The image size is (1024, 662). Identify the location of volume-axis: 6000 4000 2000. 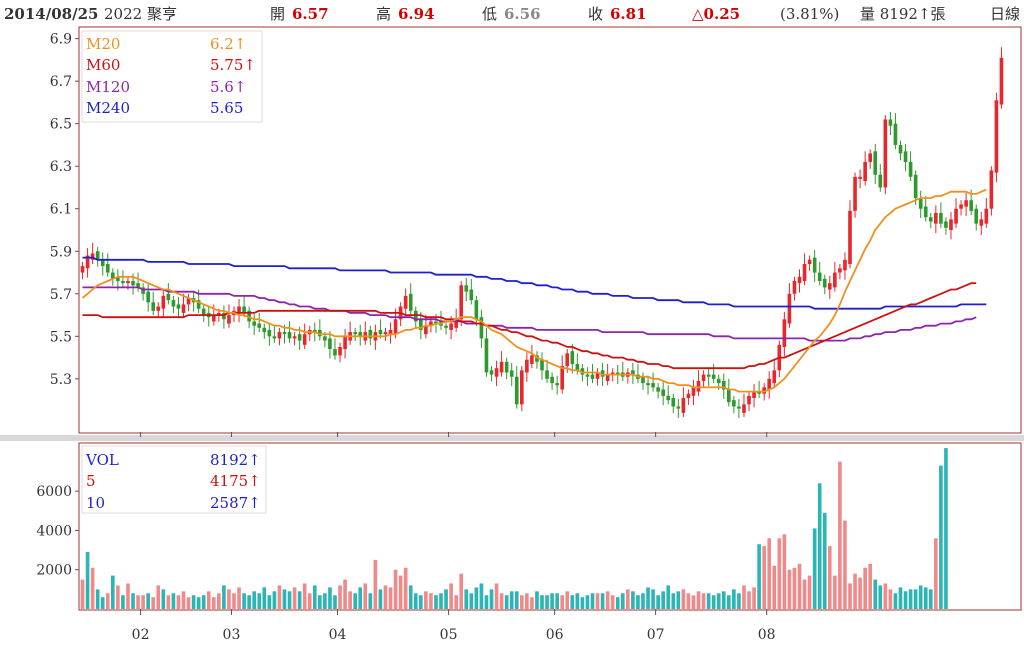
(57, 531).